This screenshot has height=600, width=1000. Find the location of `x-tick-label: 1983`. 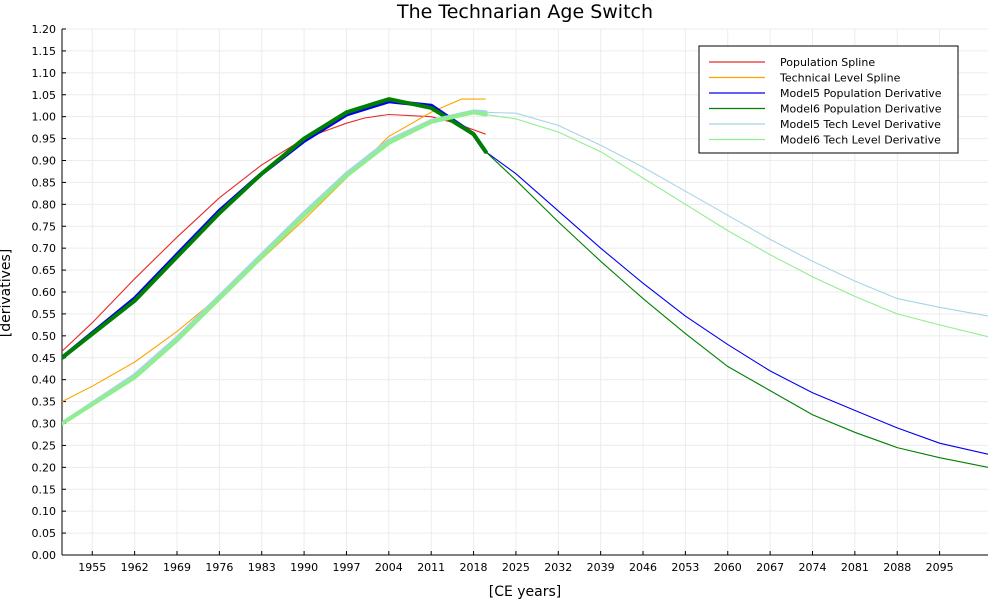

x-tick-label: 1983 is located at coordinates (262, 567).